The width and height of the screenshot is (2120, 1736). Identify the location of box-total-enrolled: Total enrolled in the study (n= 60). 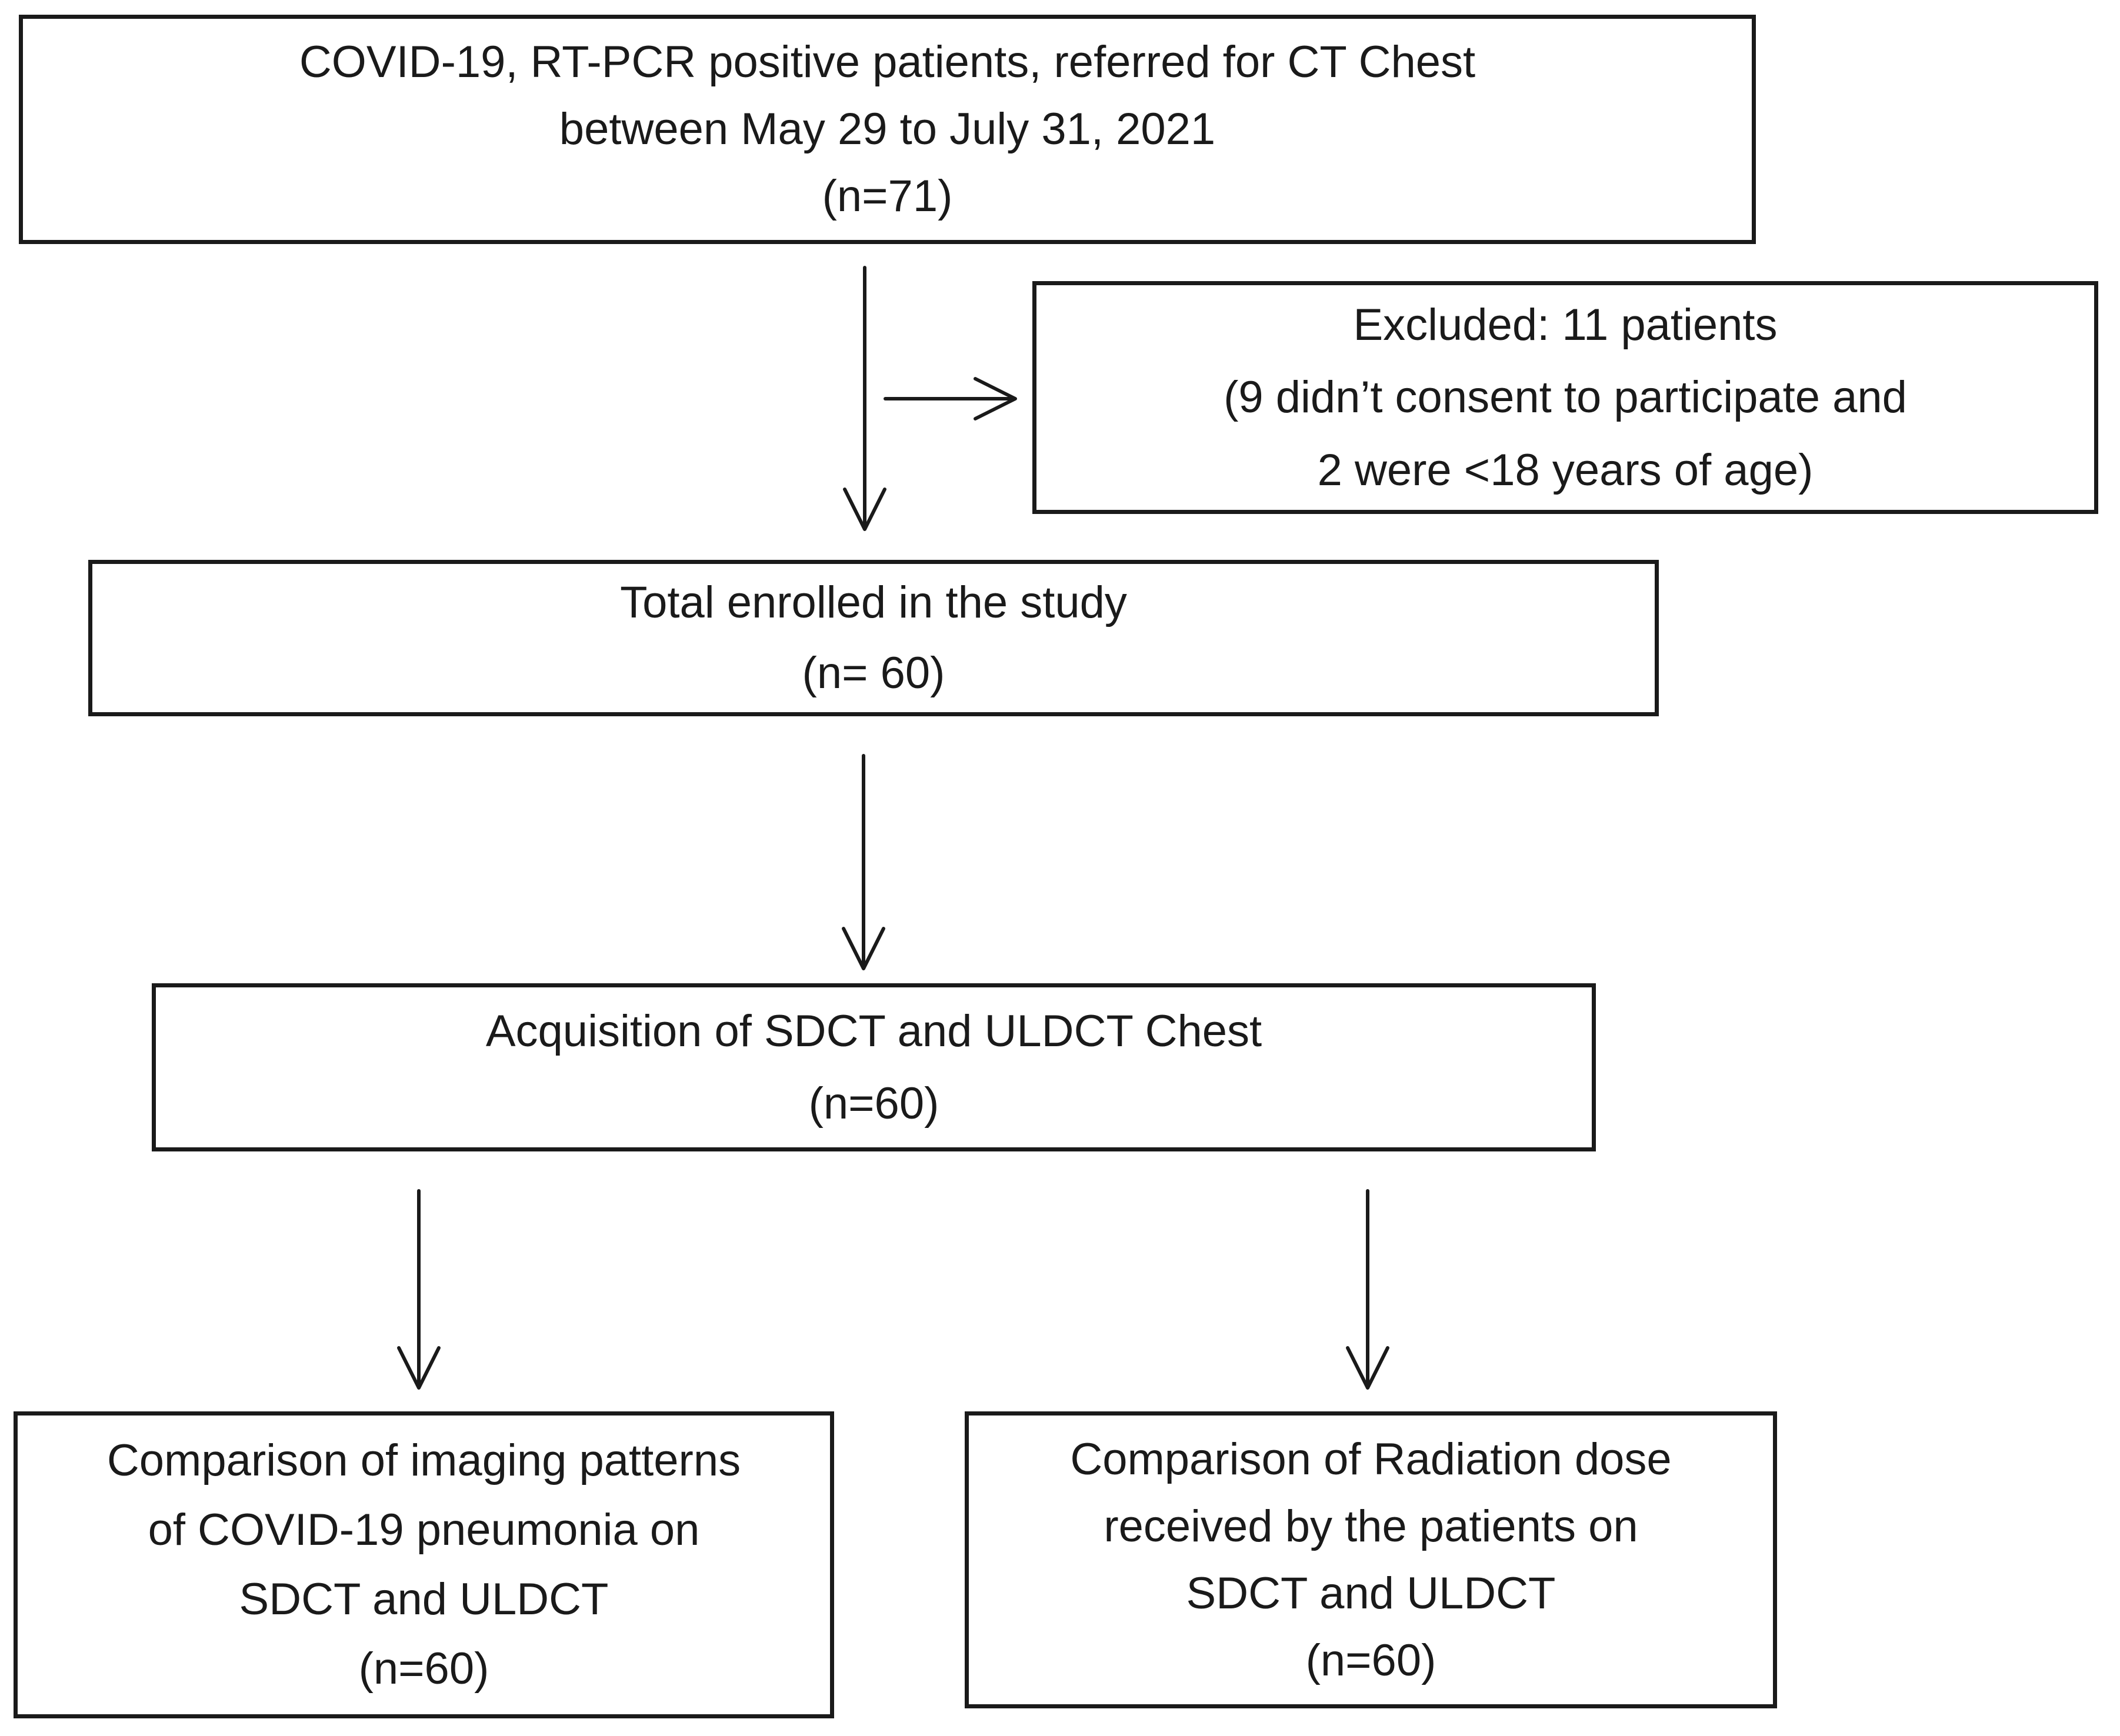
(873, 638).